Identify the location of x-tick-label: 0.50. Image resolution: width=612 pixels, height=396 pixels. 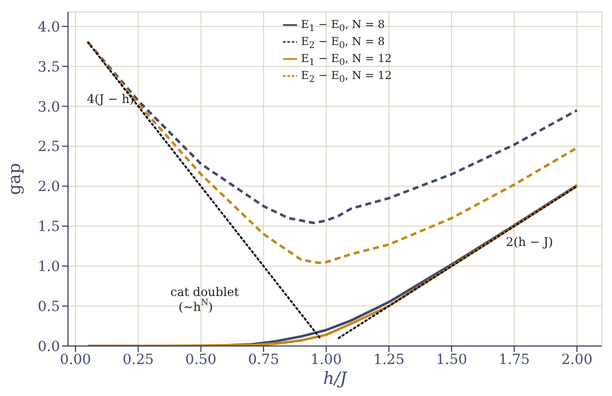
(200, 360).